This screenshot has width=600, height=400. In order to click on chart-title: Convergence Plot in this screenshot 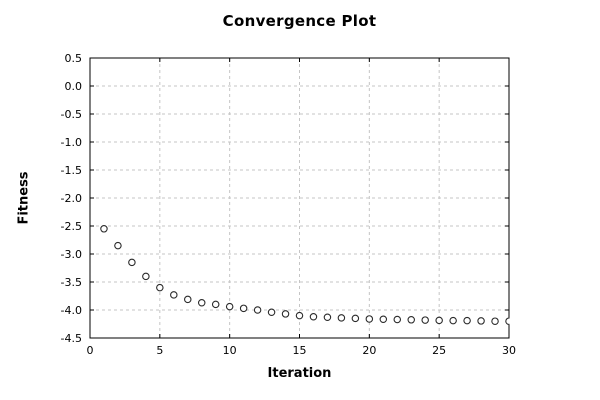, I will do `click(299, 21)`.